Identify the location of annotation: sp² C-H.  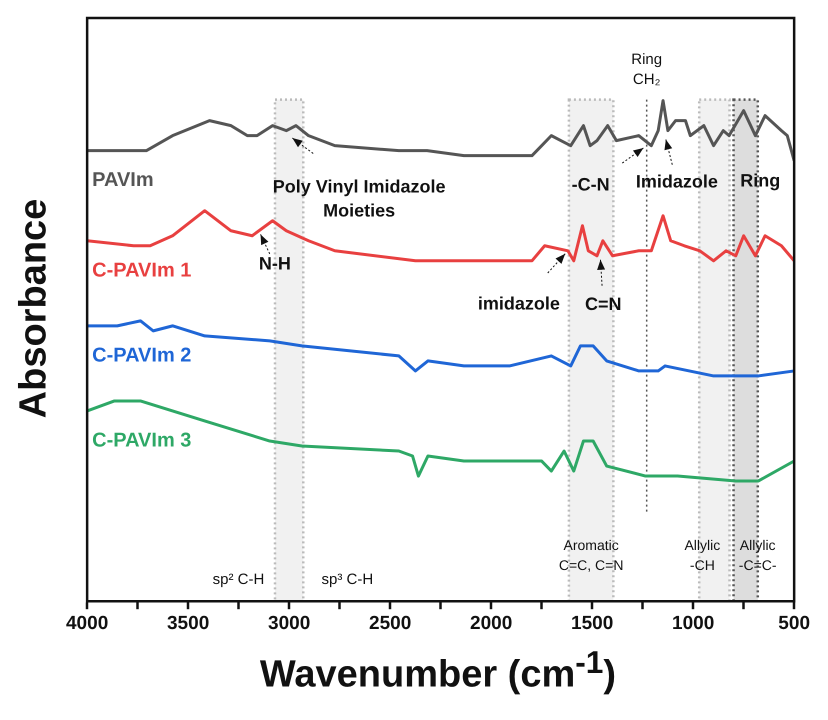
(238, 579).